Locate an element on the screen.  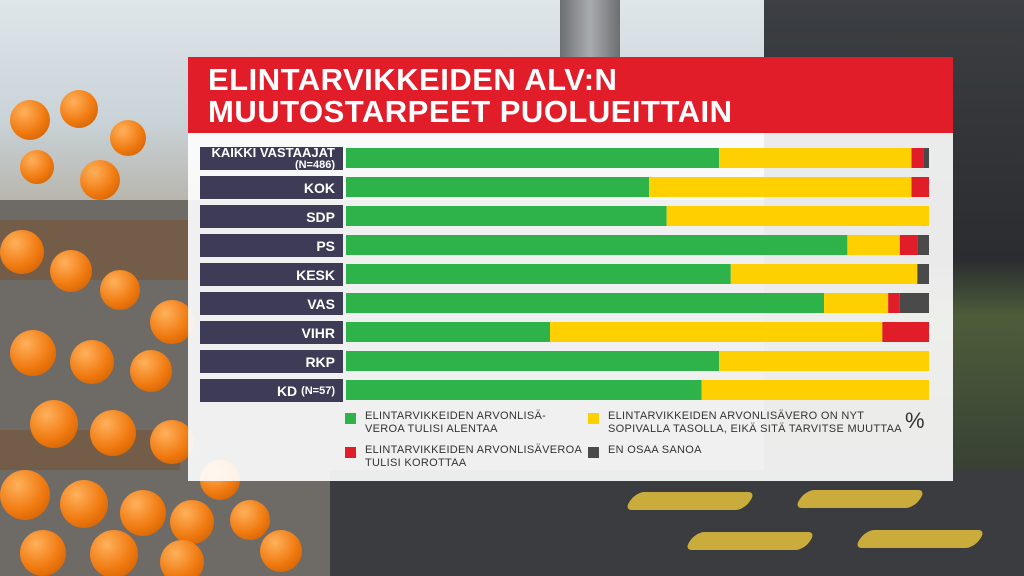
chart-title-line-1: ELINTARVIKKEIDEN ALV:N is located at coordinates (413, 79).